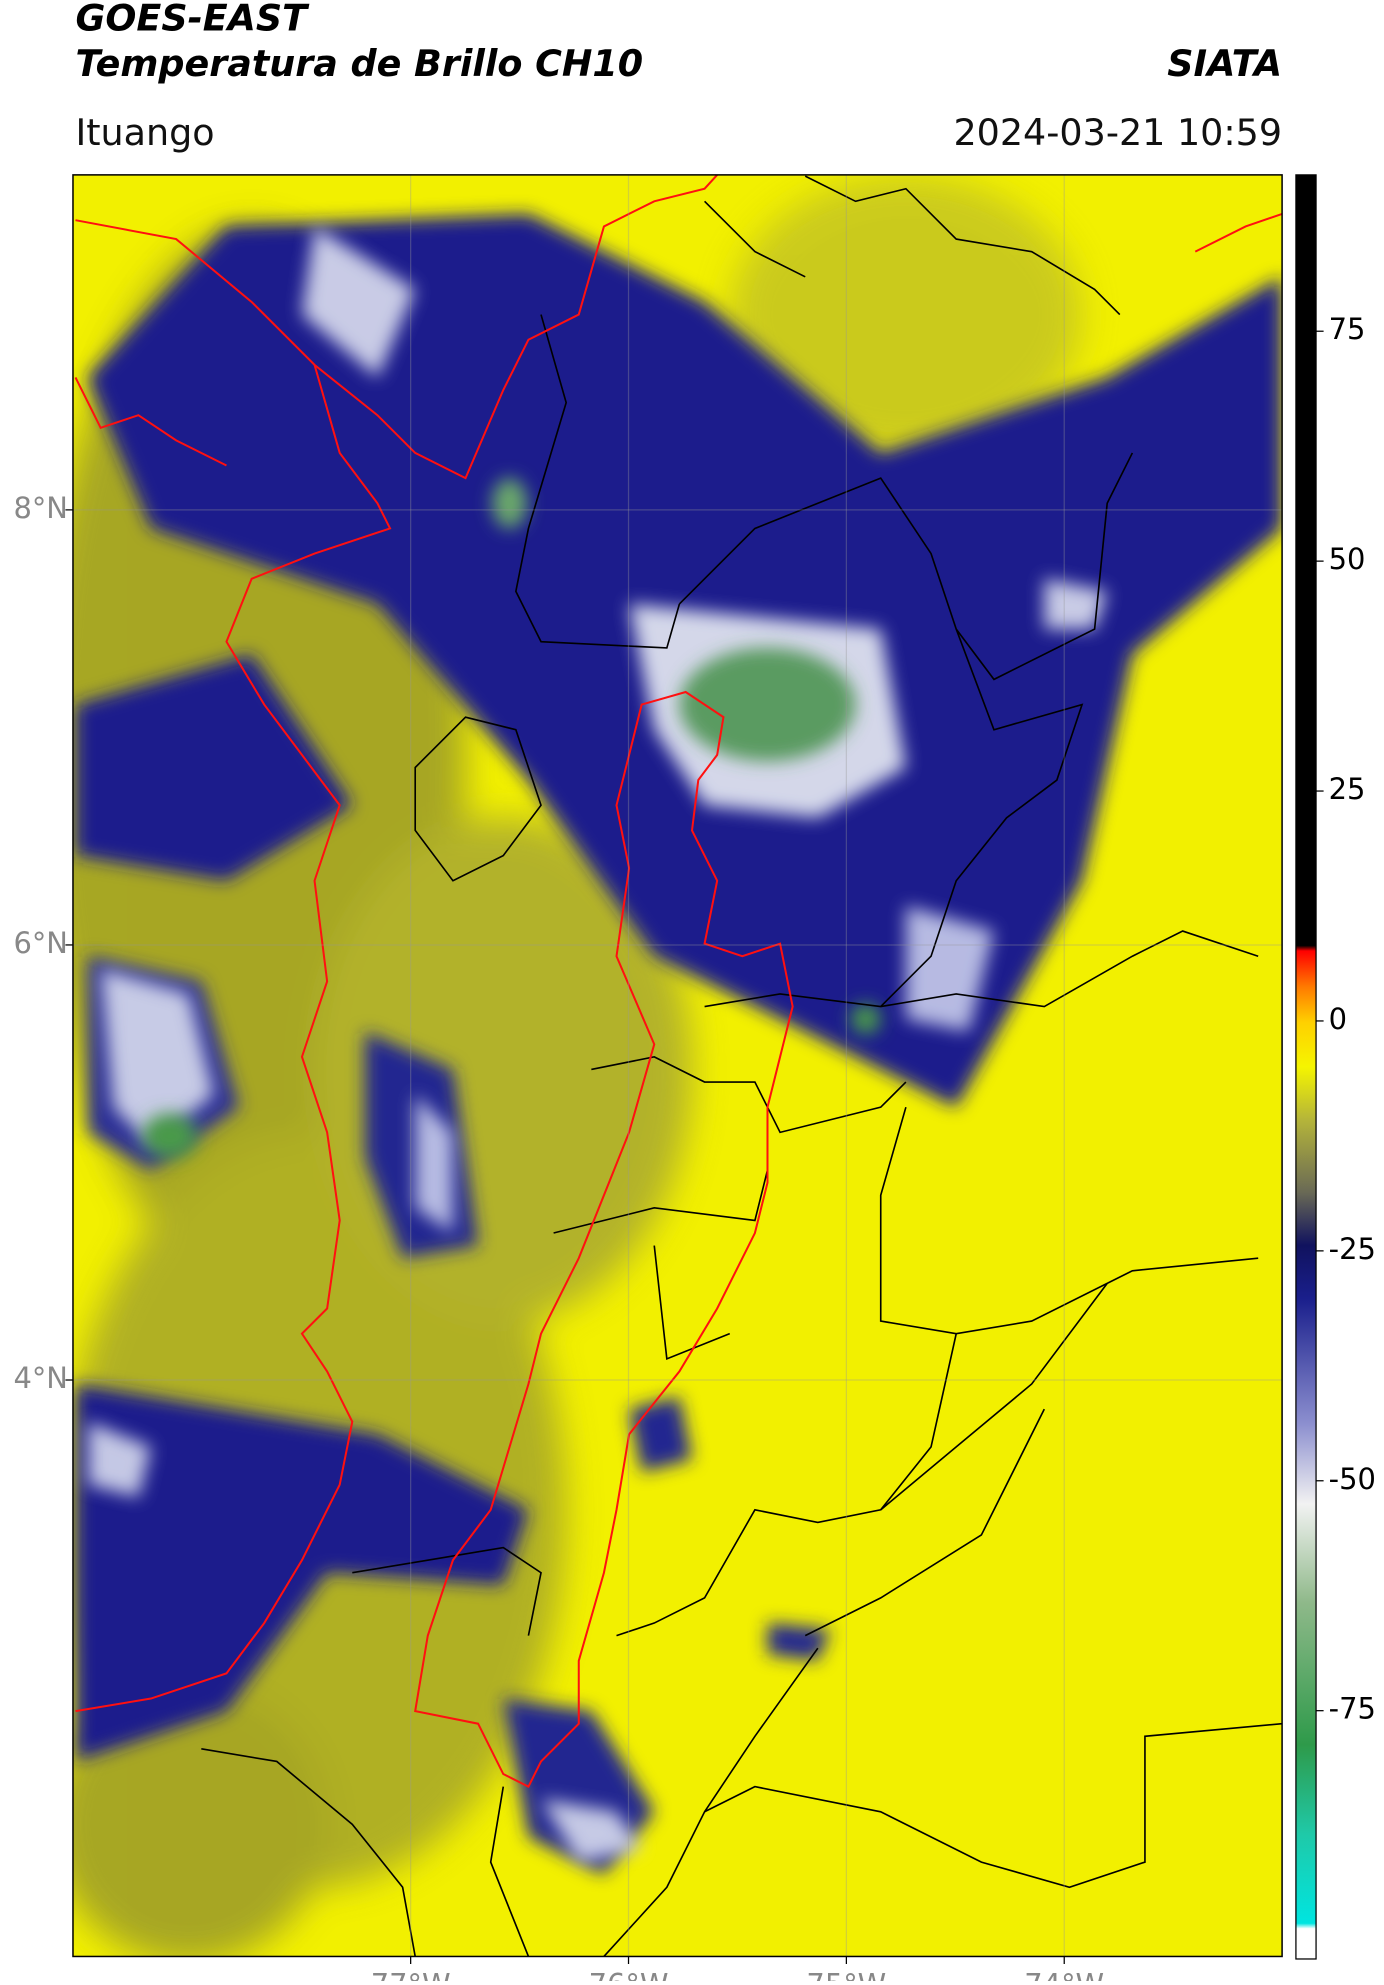  Describe the element at coordinates (192, 20) in the screenshot. I see `title: GOES-EAST` at that location.